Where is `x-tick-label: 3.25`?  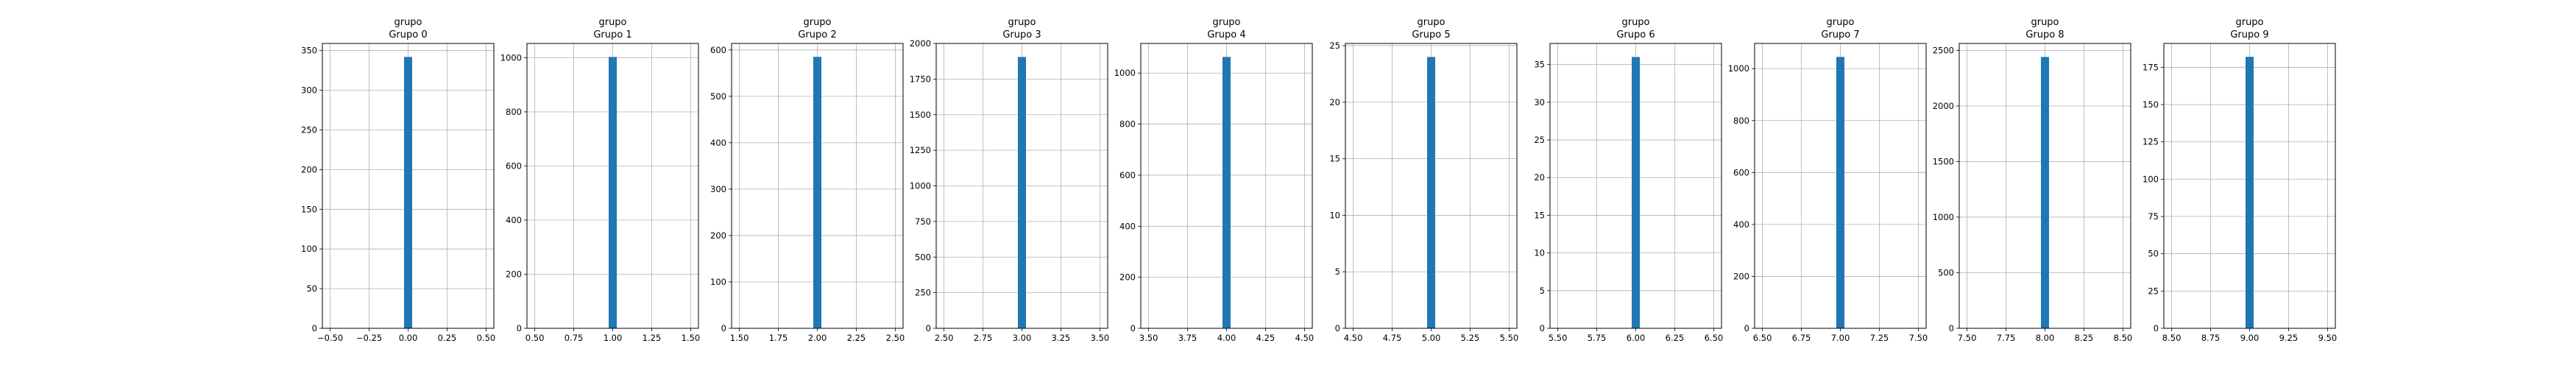 x-tick-label: 3.25 is located at coordinates (1061, 338).